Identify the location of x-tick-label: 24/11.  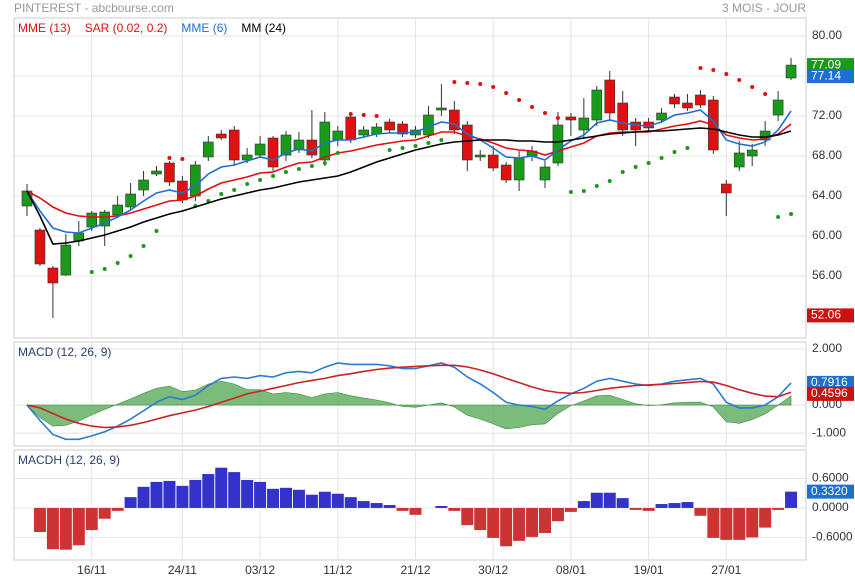
(182, 570).